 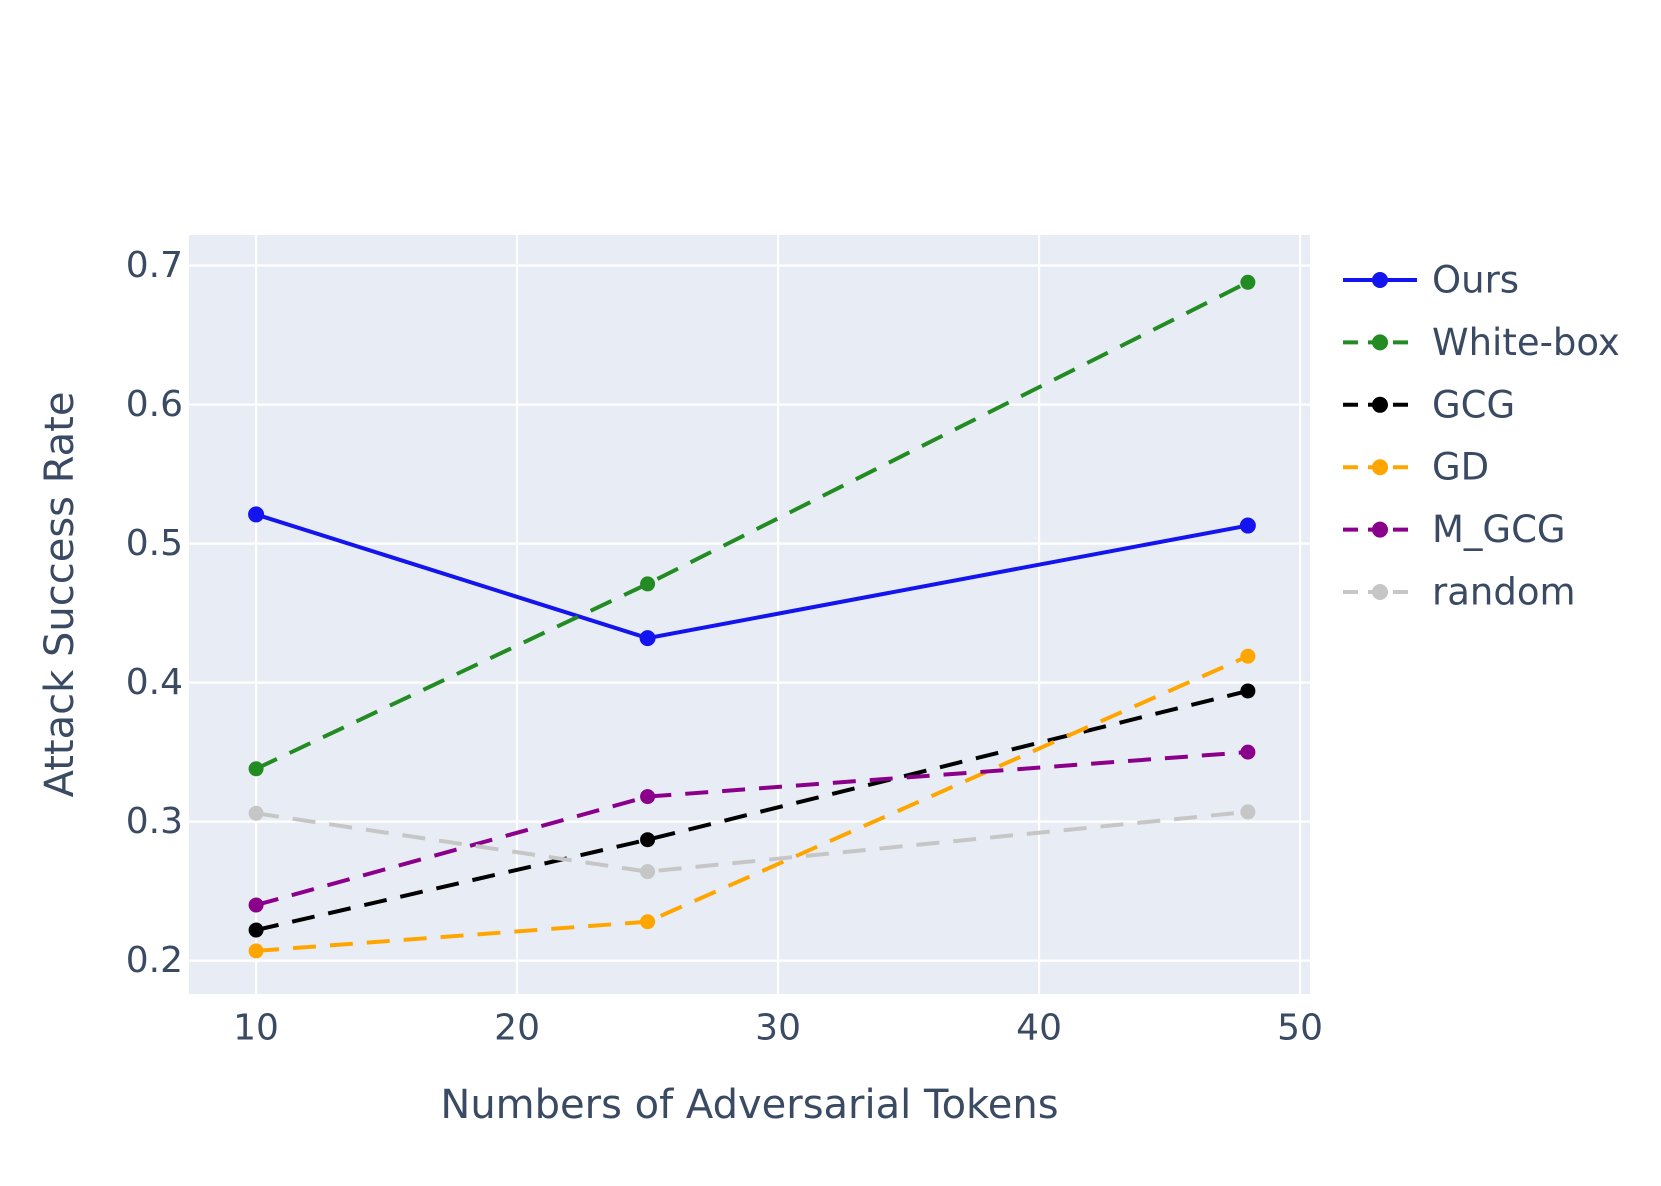 What do you see at coordinates (256, 1028) in the screenshot?
I see `x-tick-label: 10` at bounding box center [256, 1028].